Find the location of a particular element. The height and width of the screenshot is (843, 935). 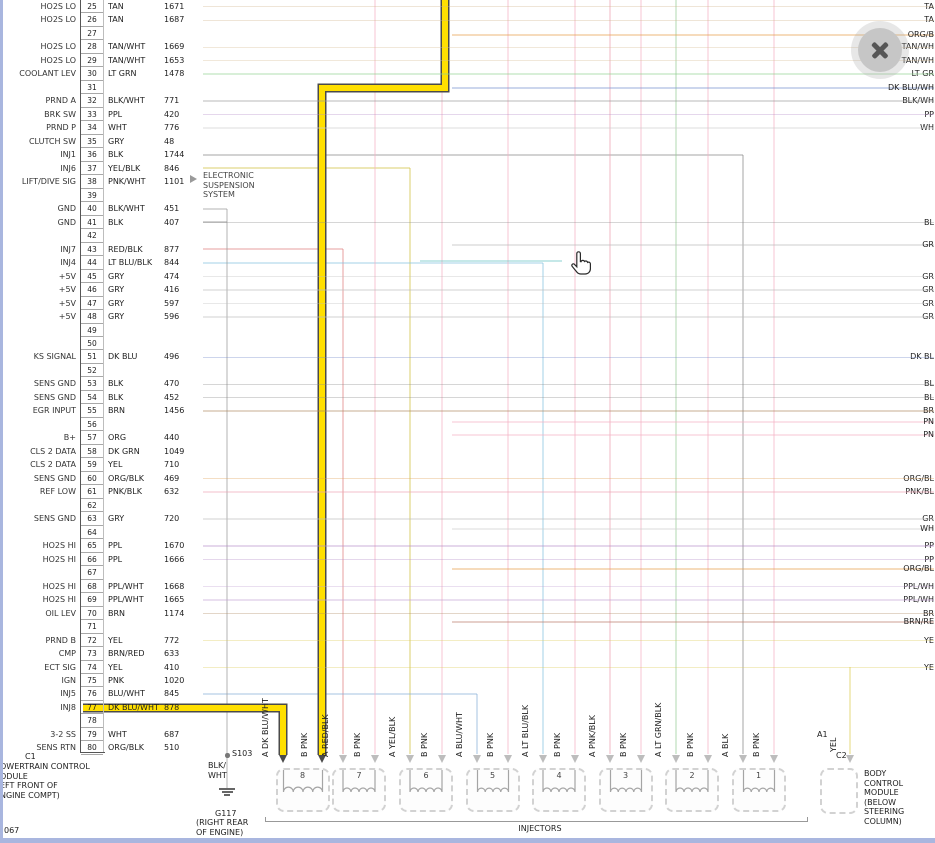

pin-number: 50 is located at coordinates (92, 344).